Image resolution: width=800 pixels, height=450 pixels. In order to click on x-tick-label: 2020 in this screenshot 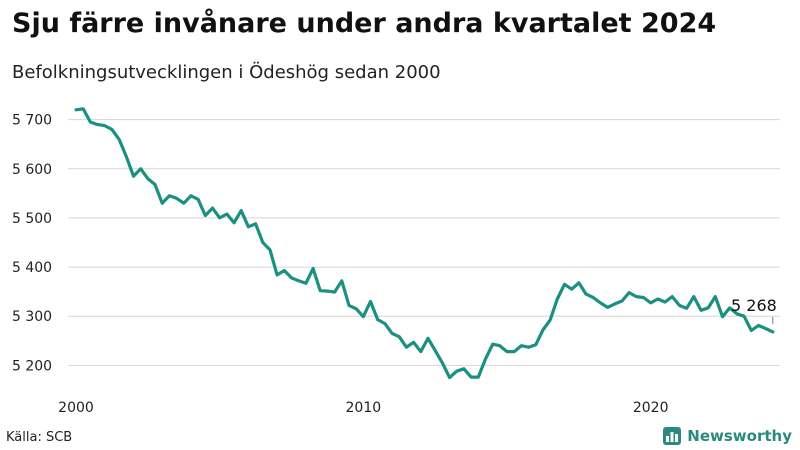, I will do `click(651, 408)`.